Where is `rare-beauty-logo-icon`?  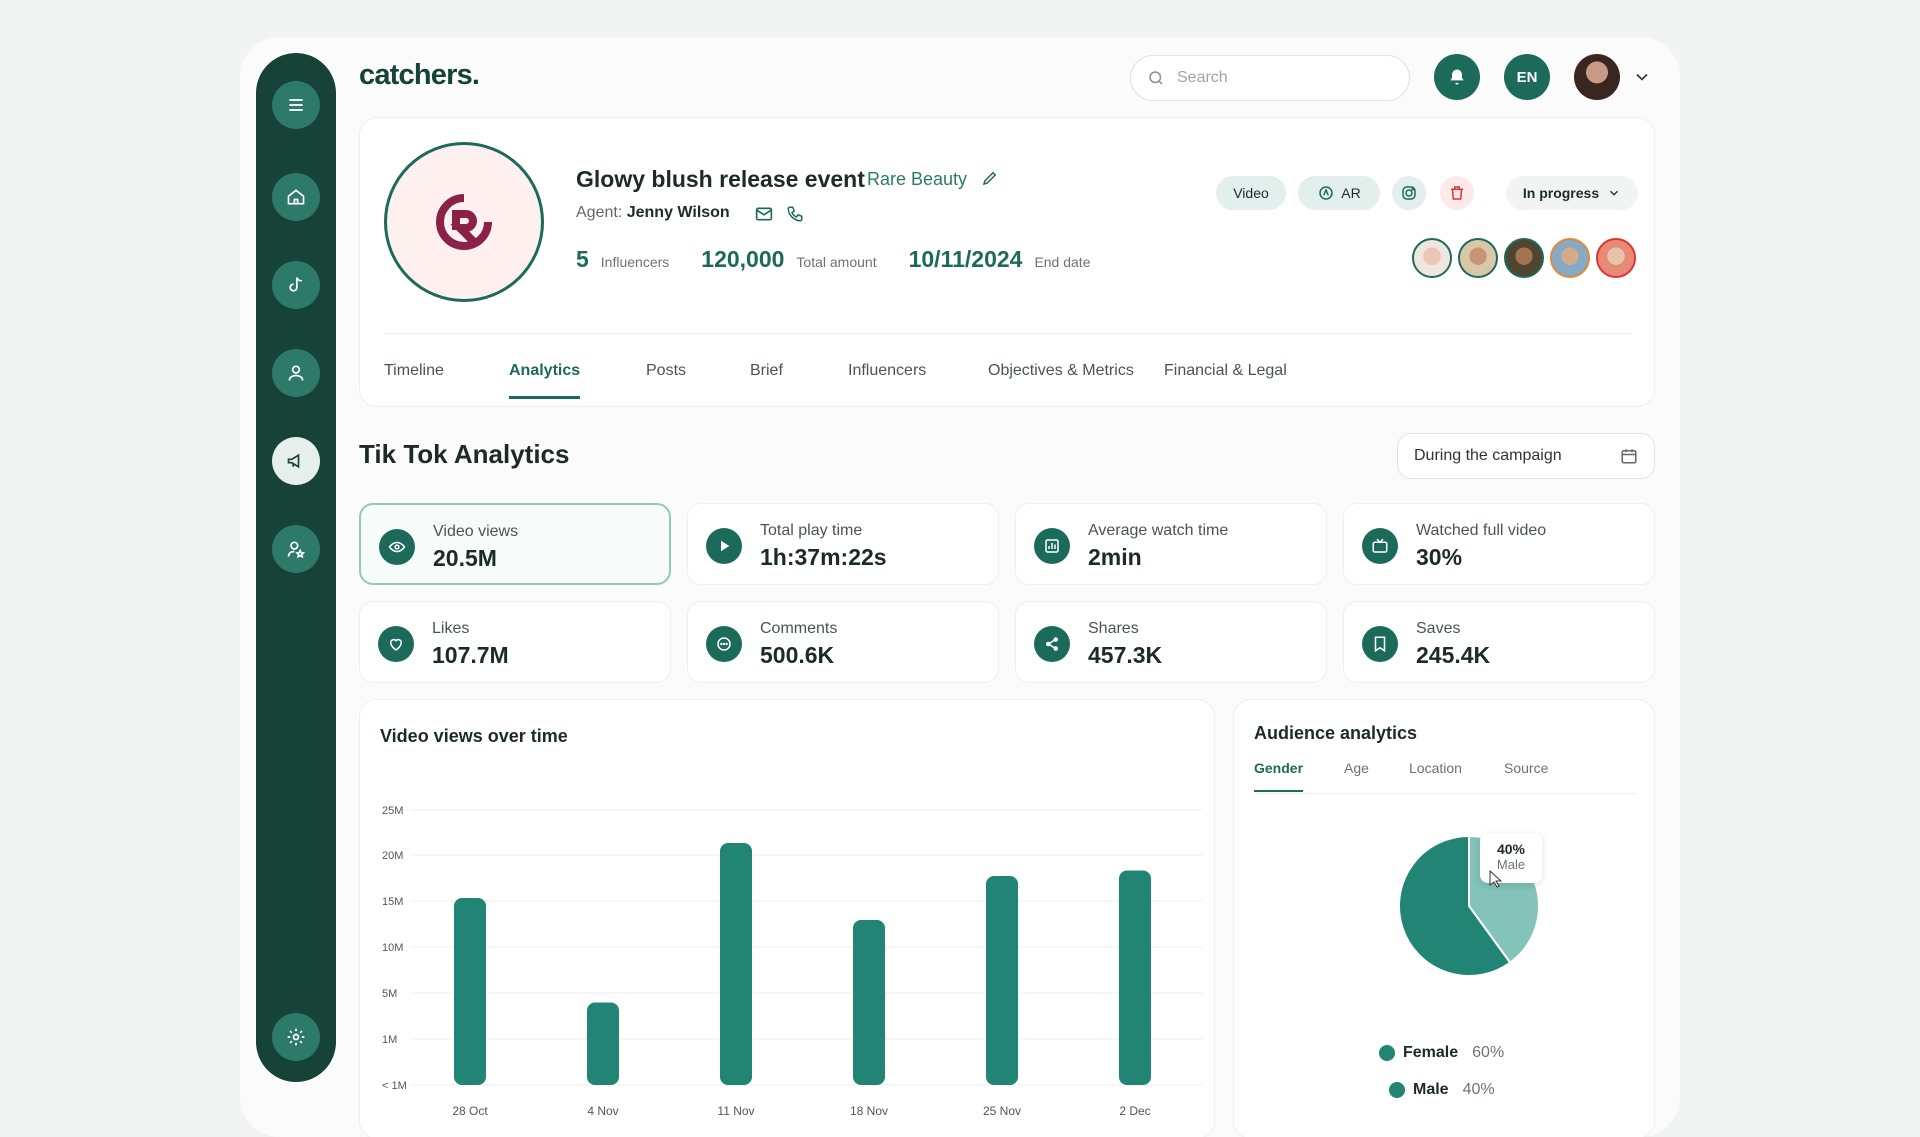
rare-beauty-logo-icon is located at coordinates (464, 222).